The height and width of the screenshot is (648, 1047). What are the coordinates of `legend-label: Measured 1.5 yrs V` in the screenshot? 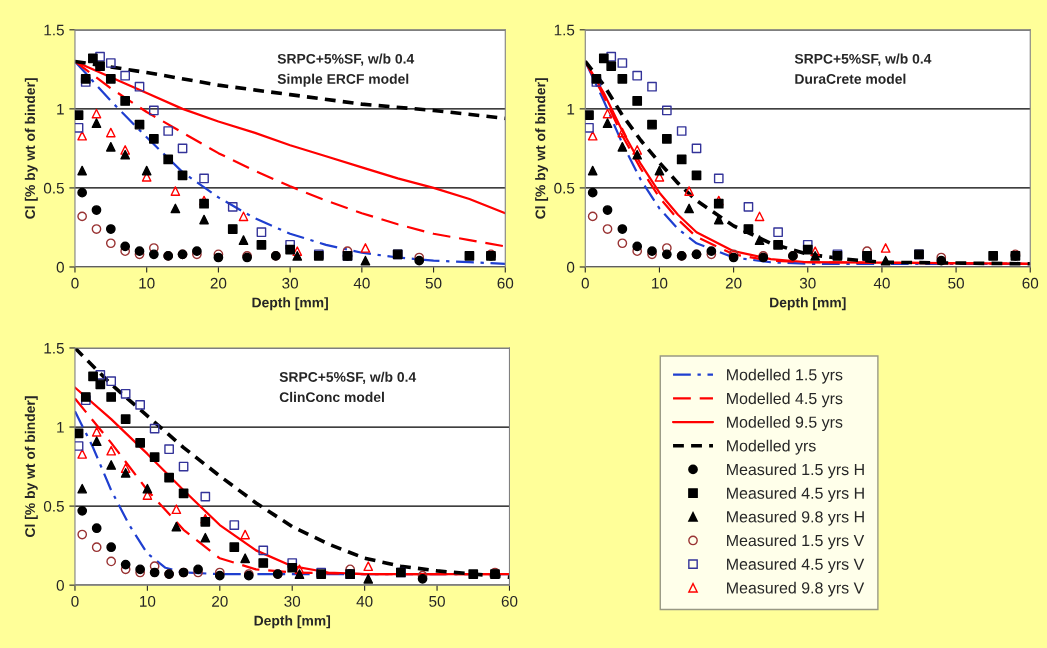 It's located at (796, 542).